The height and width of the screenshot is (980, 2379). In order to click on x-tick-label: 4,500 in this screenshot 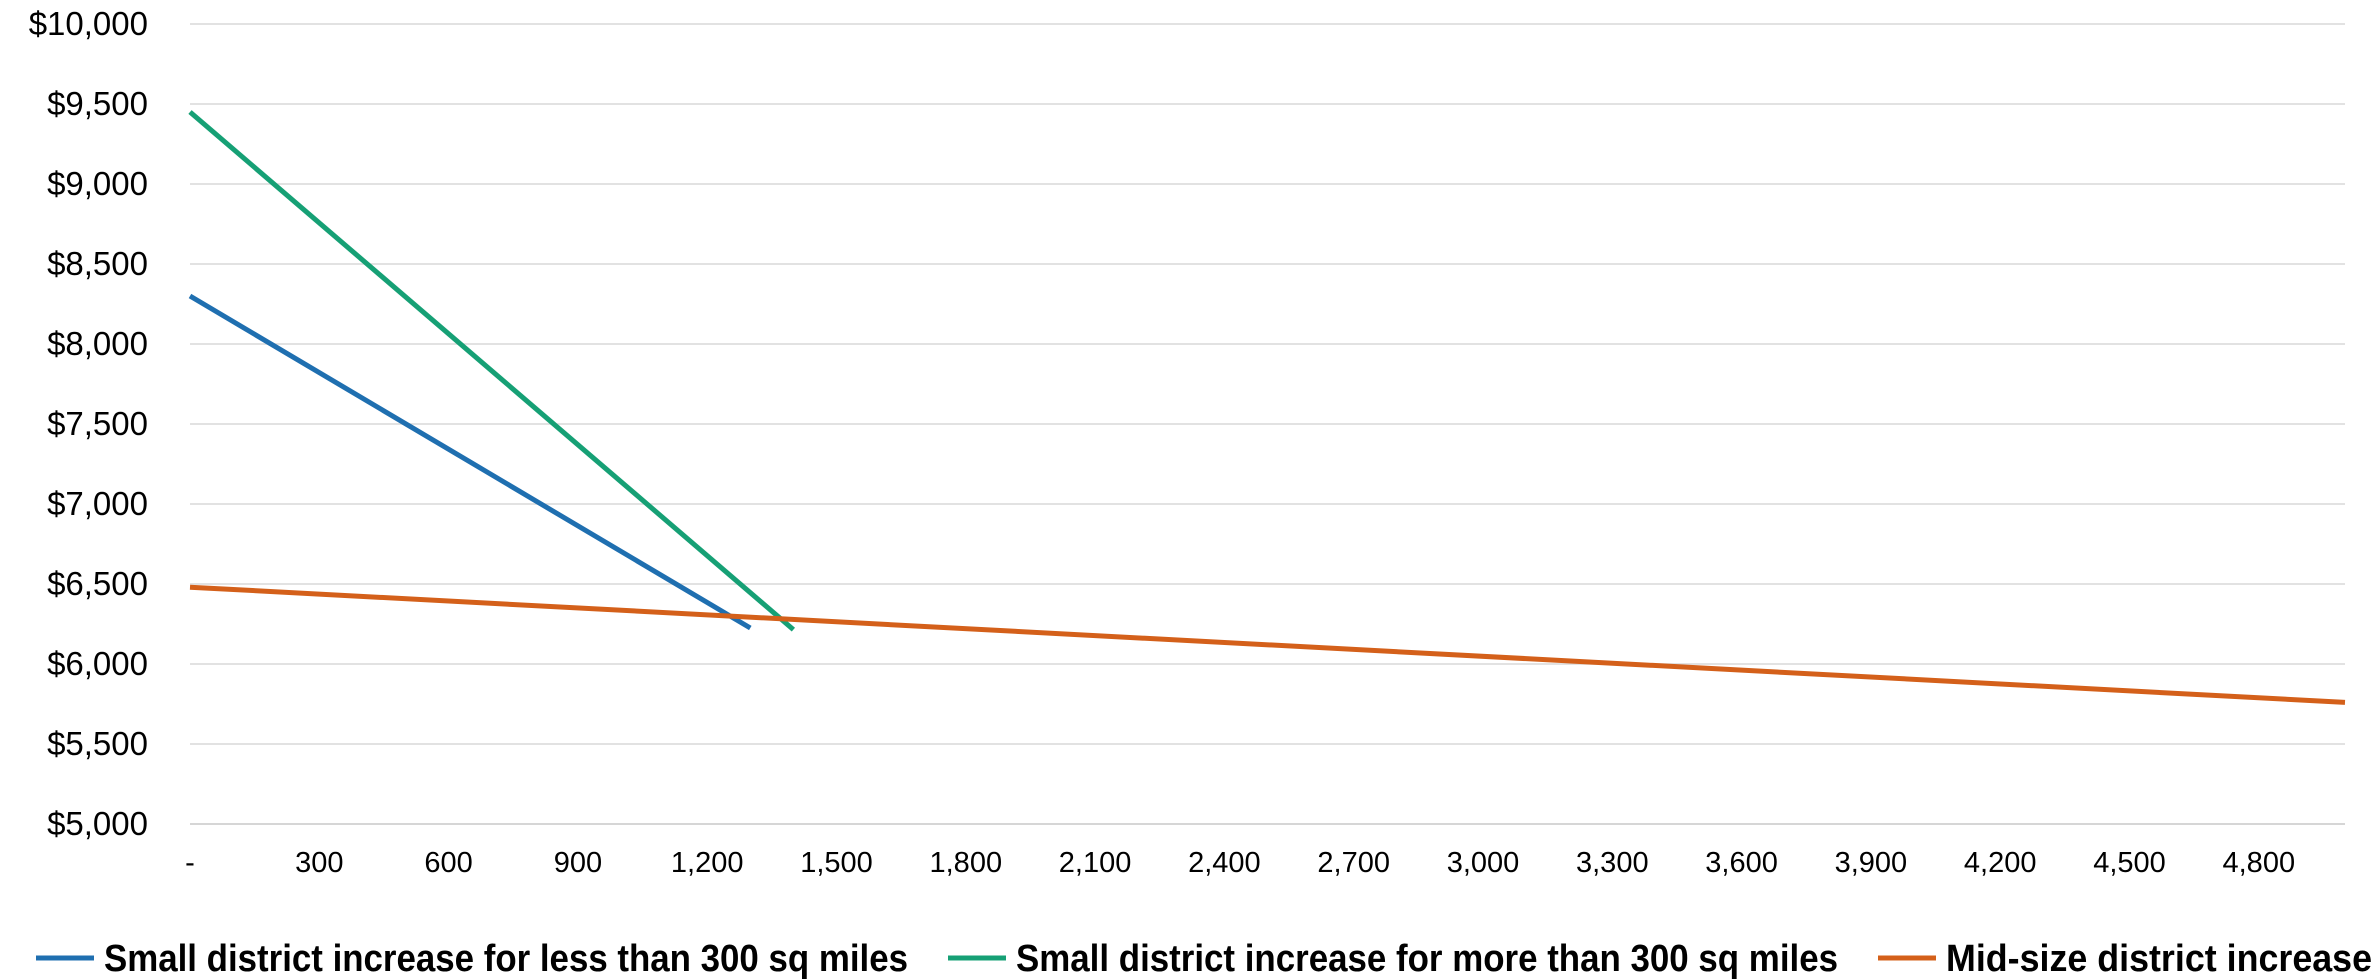, I will do `click(2129, 863)`.